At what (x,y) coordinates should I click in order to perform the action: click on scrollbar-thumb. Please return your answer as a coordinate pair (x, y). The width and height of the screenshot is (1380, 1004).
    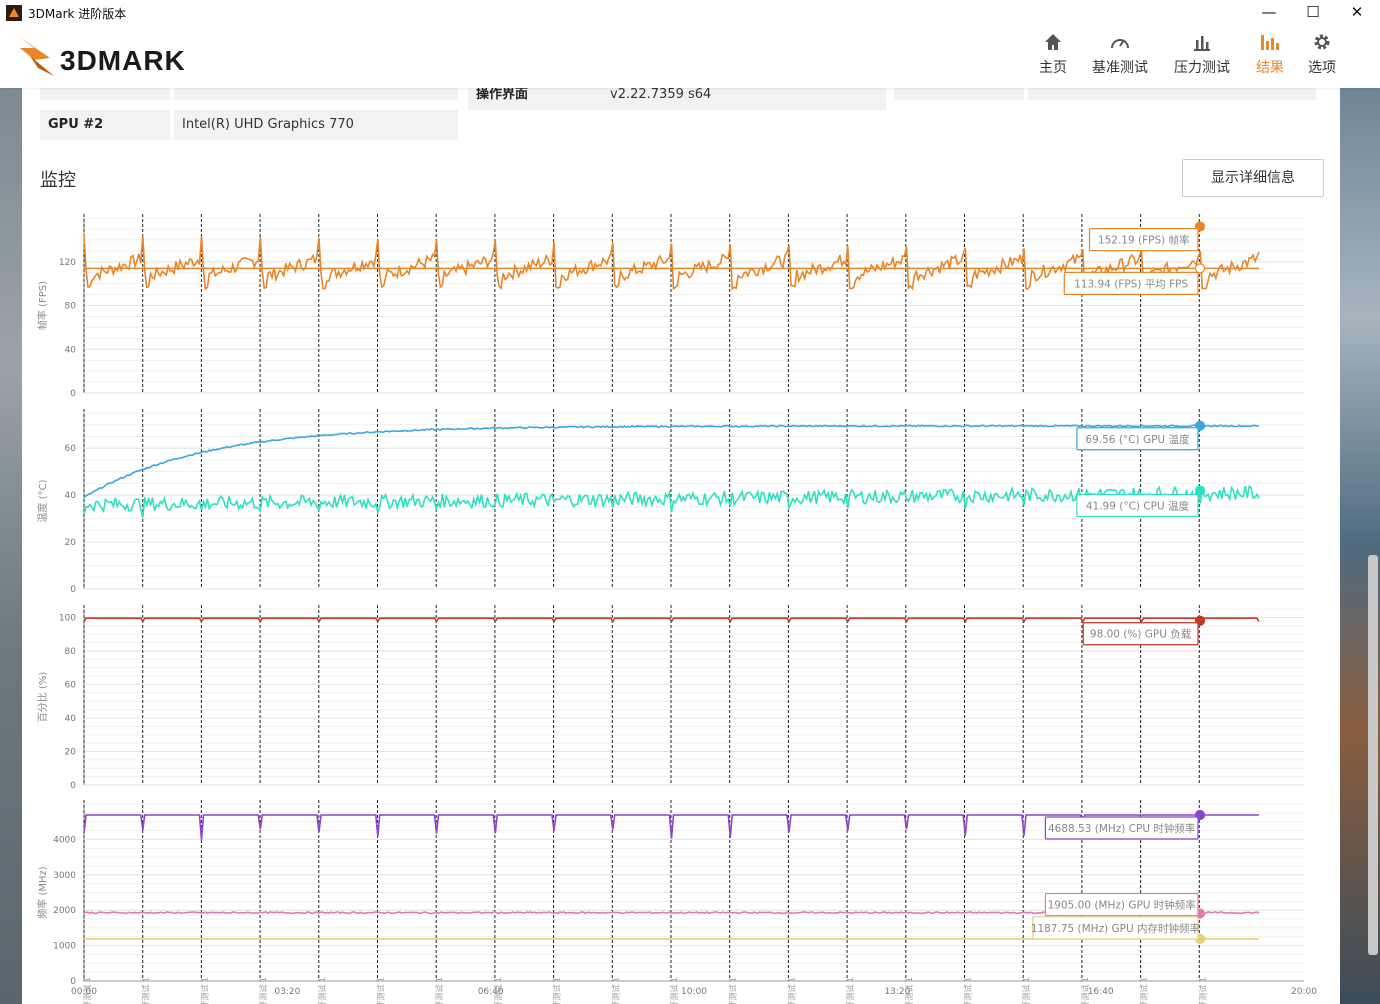
    Looking at the image, I should click on (1373, 755).